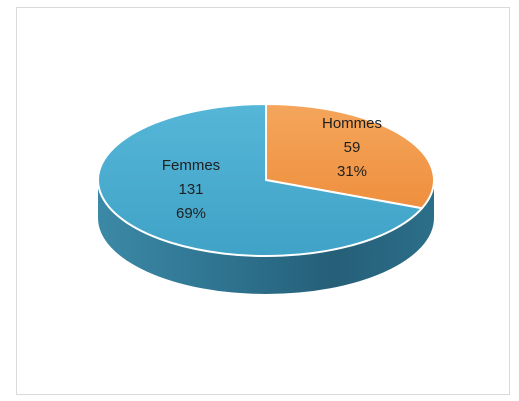 The width and height of the screenshot is (519, 401). Describe the element at coordinates (352, 123) in the screenshot. I see `slice-name: Hommes` at that location.